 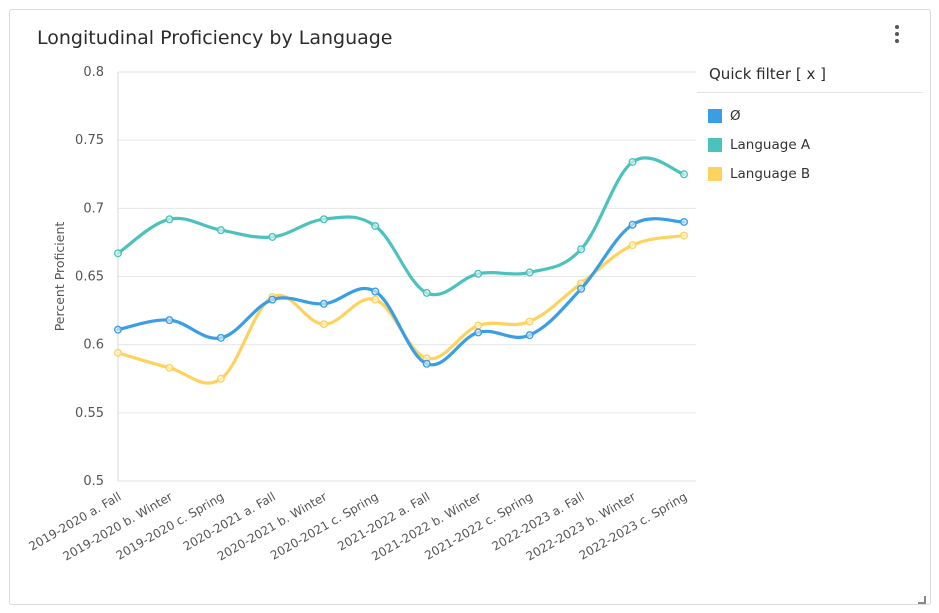 What do you see at coordinates (922, 600) in the screenshot?
I see `resize-handle-icon` at bounding box center [922, 600].